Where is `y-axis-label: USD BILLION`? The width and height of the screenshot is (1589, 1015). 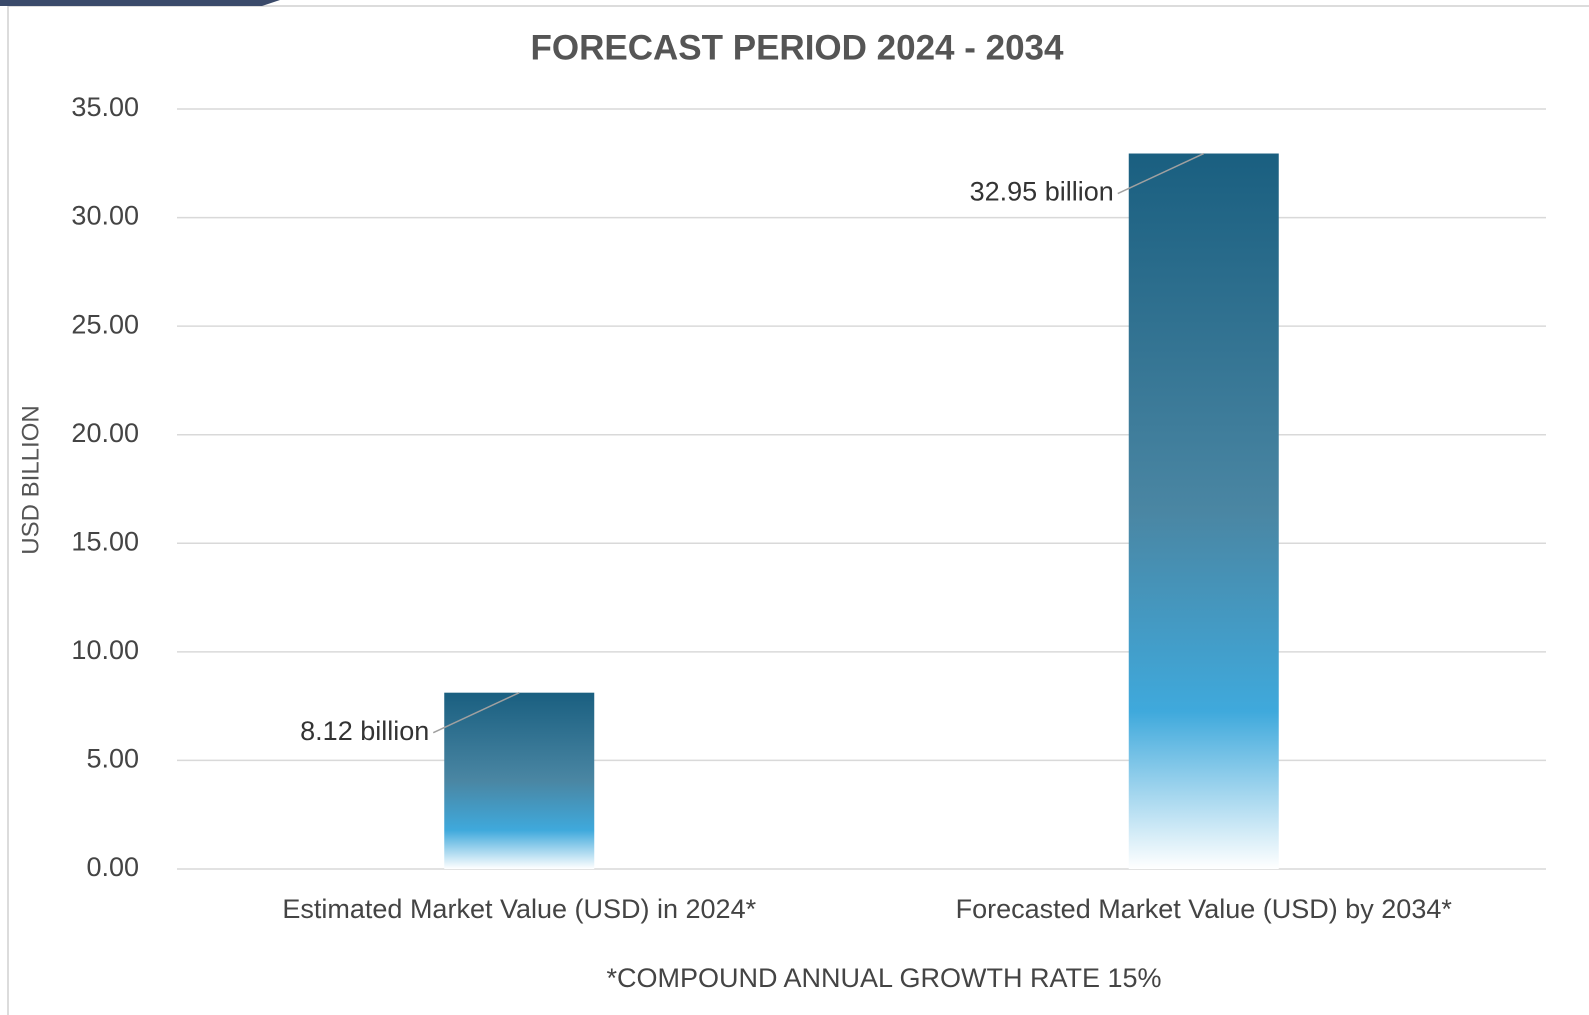 y-axis-label: USD BILLION is located at coordinates (30, 479).